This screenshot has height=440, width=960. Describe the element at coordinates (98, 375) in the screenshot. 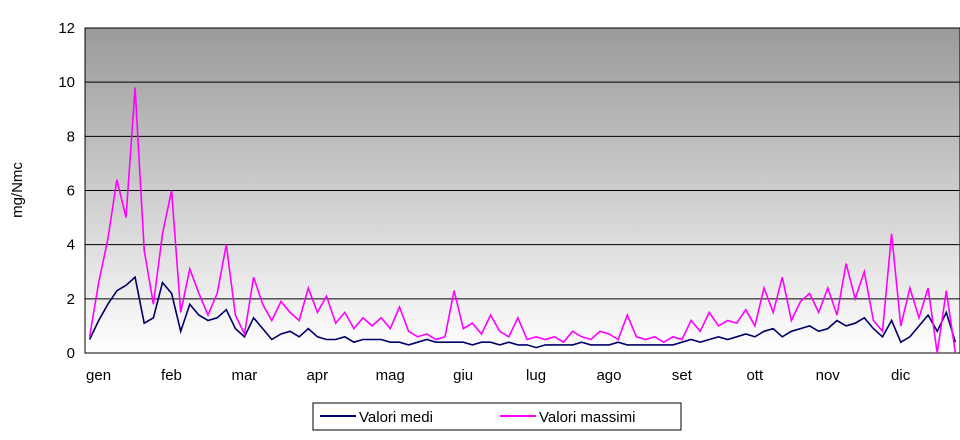

I see `x-tick-label: gen` at that location.